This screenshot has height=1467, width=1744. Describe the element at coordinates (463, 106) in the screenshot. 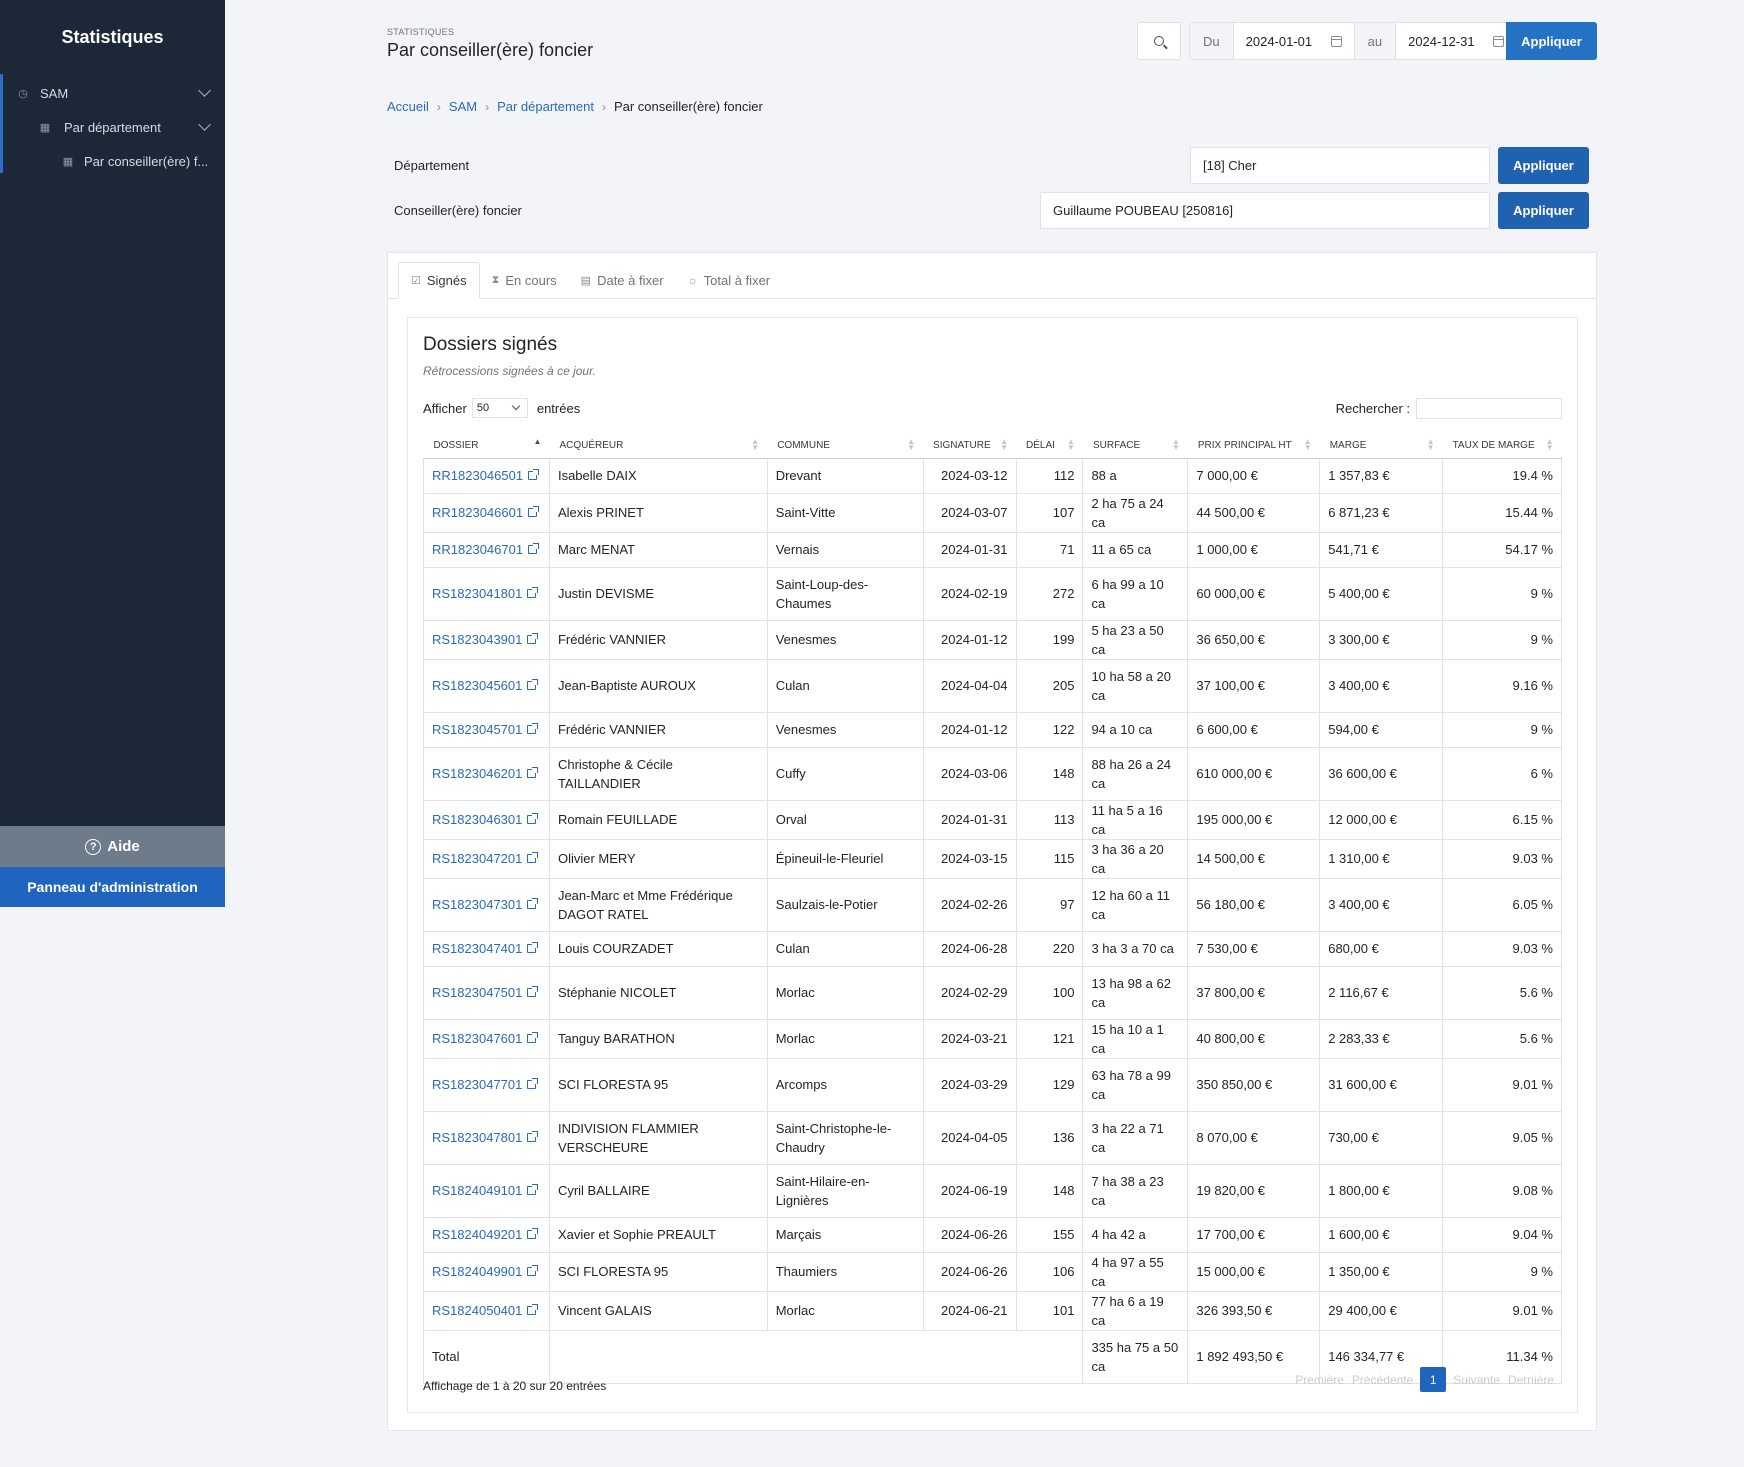

I see `breadcrumb-link-sam: SAM` at that location.